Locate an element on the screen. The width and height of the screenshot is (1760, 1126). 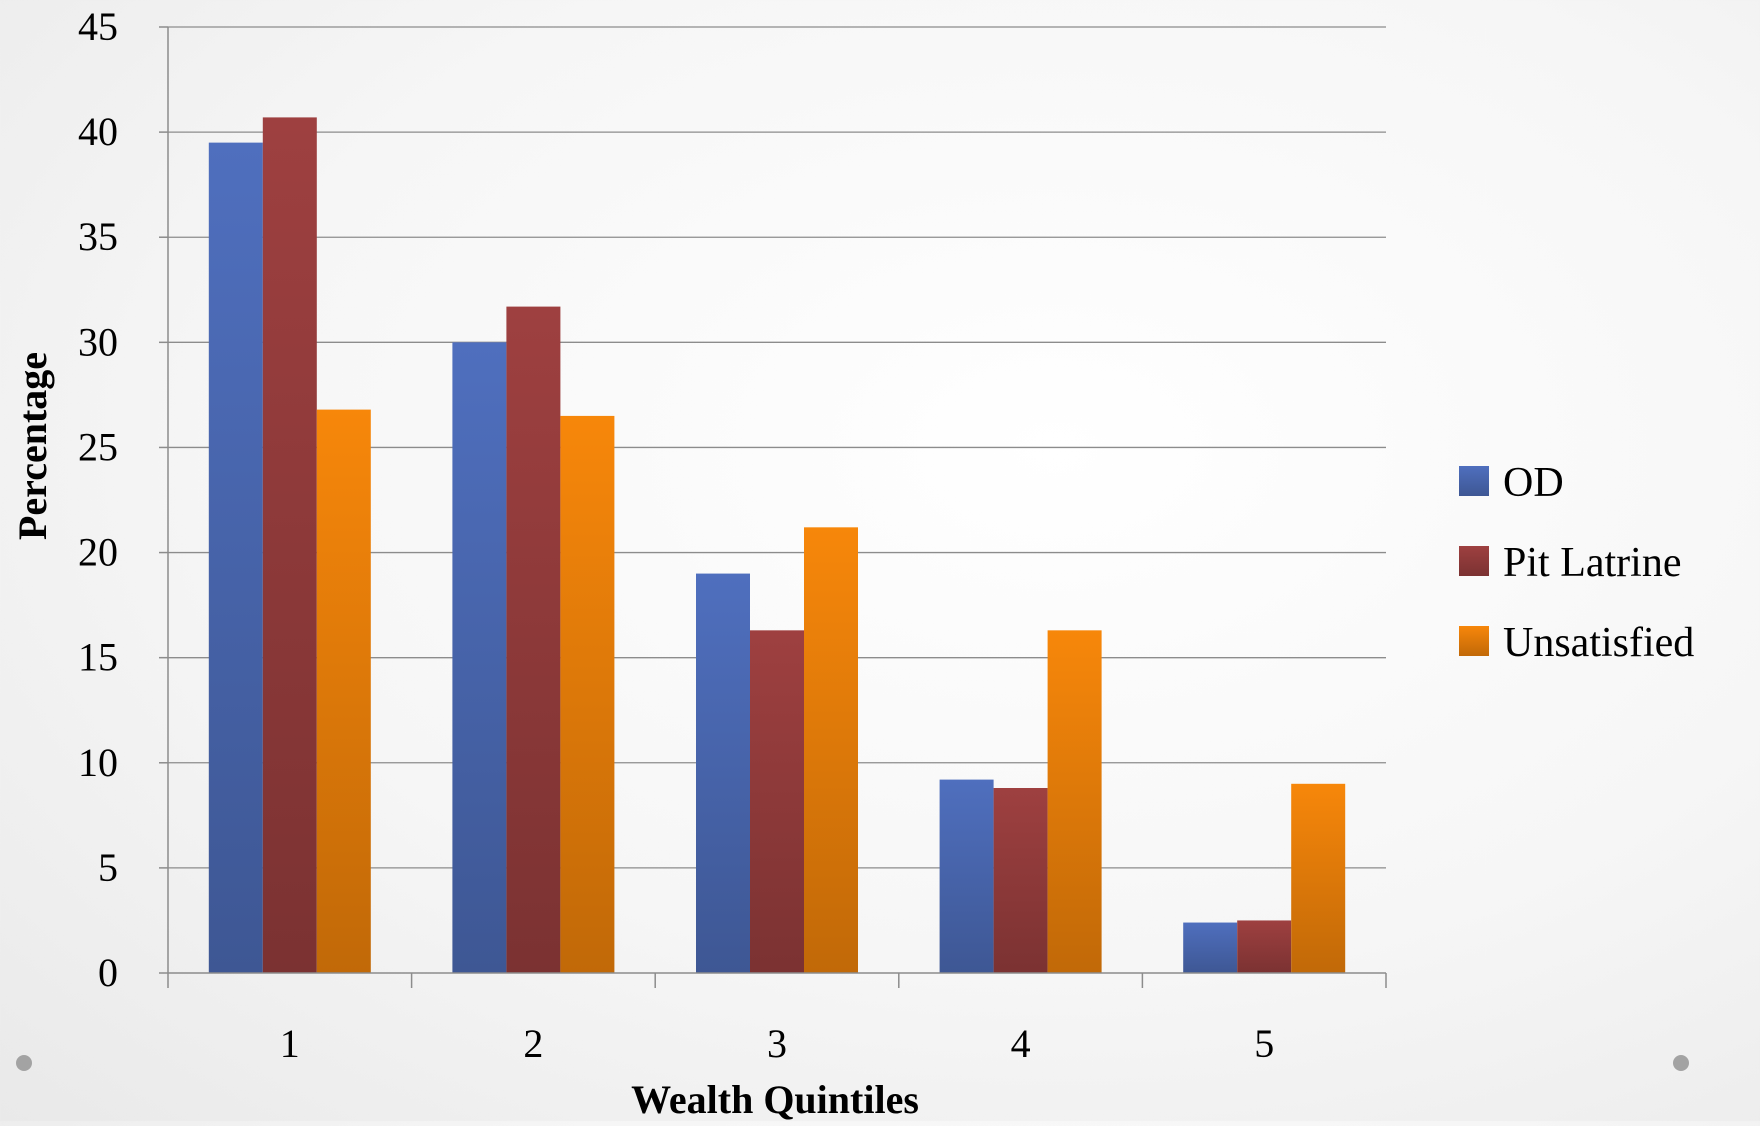
y-tick-label: 45 is located at coordinates (98, 26).